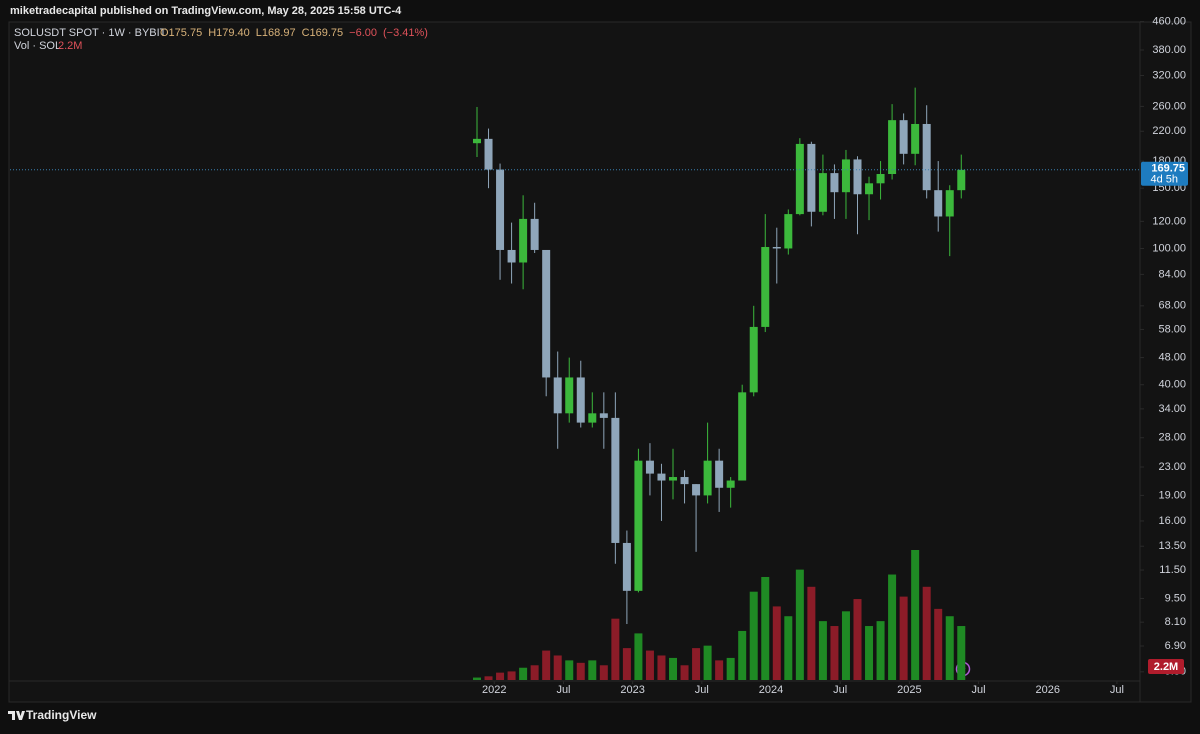  What do you see at coordinates (276, 33) in the screenshot?
I see `quote-value: L168.97` at bounding box center [276, 33].